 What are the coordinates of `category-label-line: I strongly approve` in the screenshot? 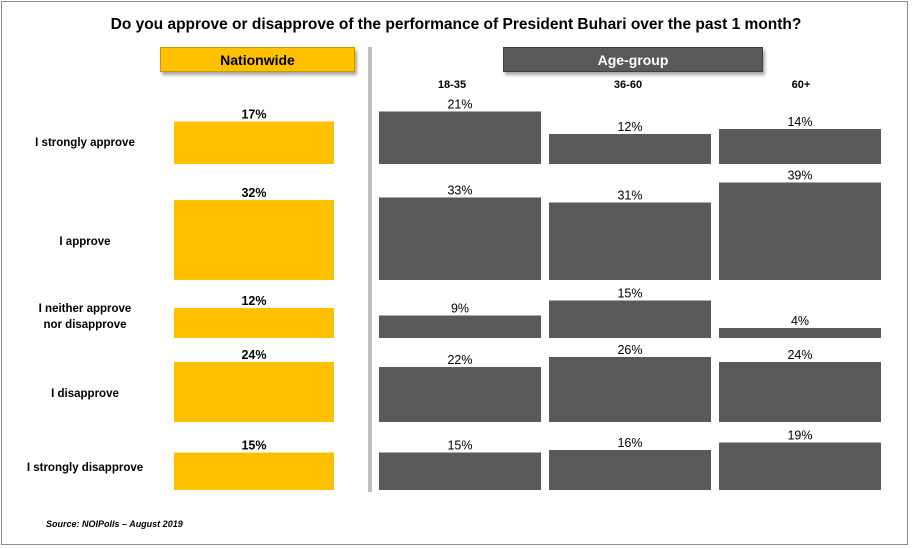 It's located at (85, 143).